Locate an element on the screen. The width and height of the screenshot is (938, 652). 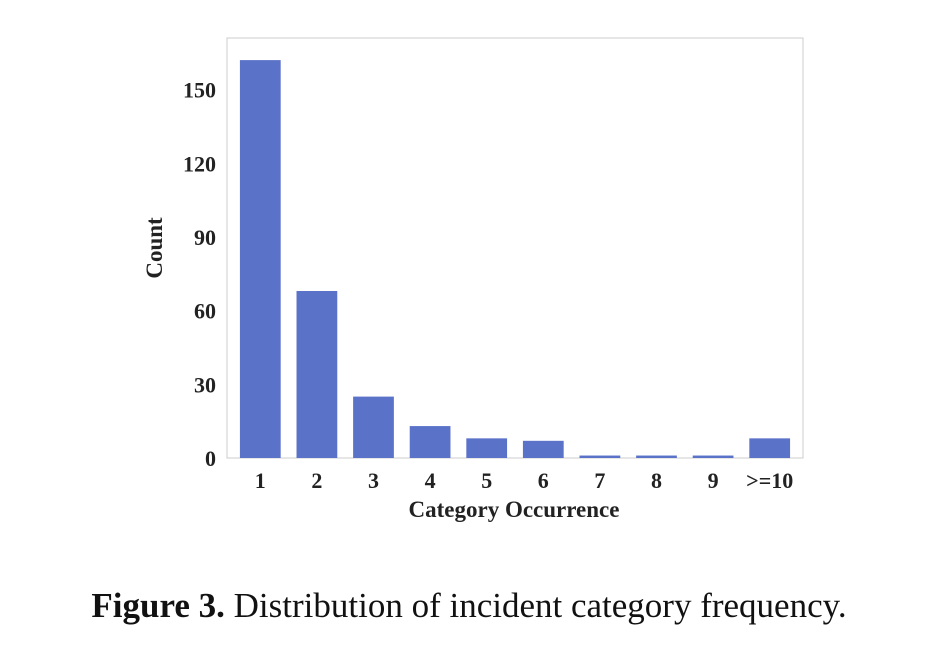
x-tick-label: 1 is located at coordinates (260, 480).